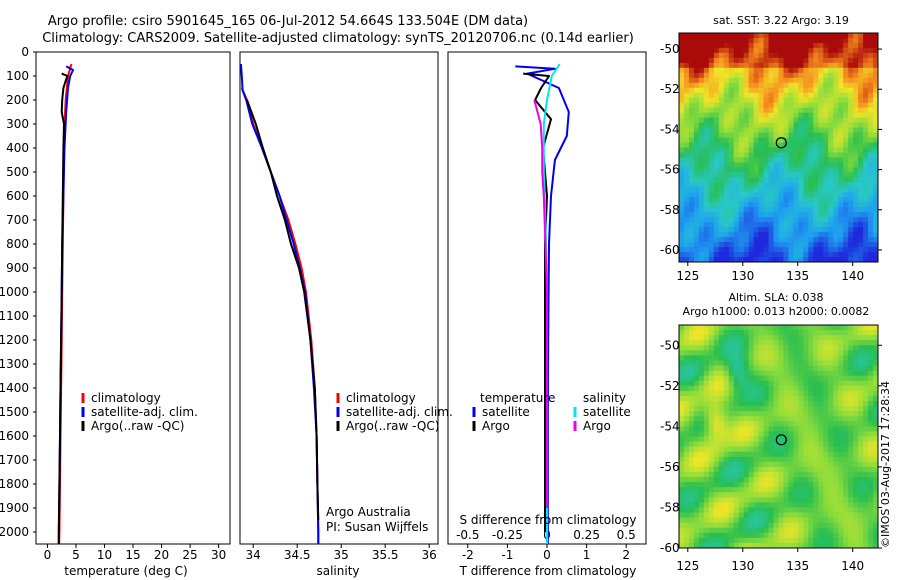  What do you see at coordinates (137, 426) in the screenshot?
I see `temperature-legend-item-label: Argo(..raw -QC)` at bounding box center [137, 426].